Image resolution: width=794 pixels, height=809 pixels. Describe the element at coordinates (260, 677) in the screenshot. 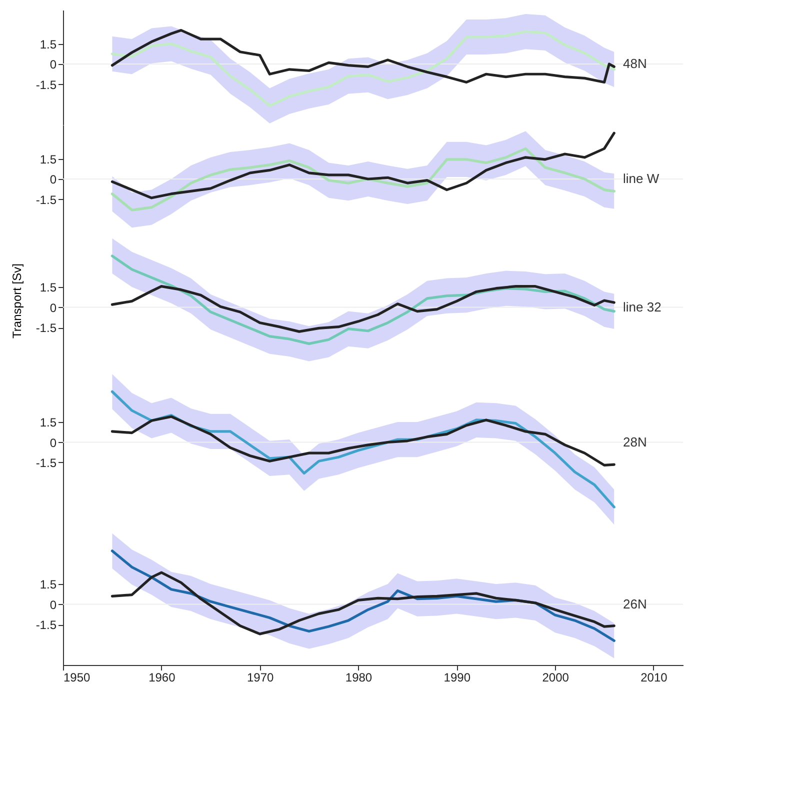

I see `x-tick-label: 1970` at that location.